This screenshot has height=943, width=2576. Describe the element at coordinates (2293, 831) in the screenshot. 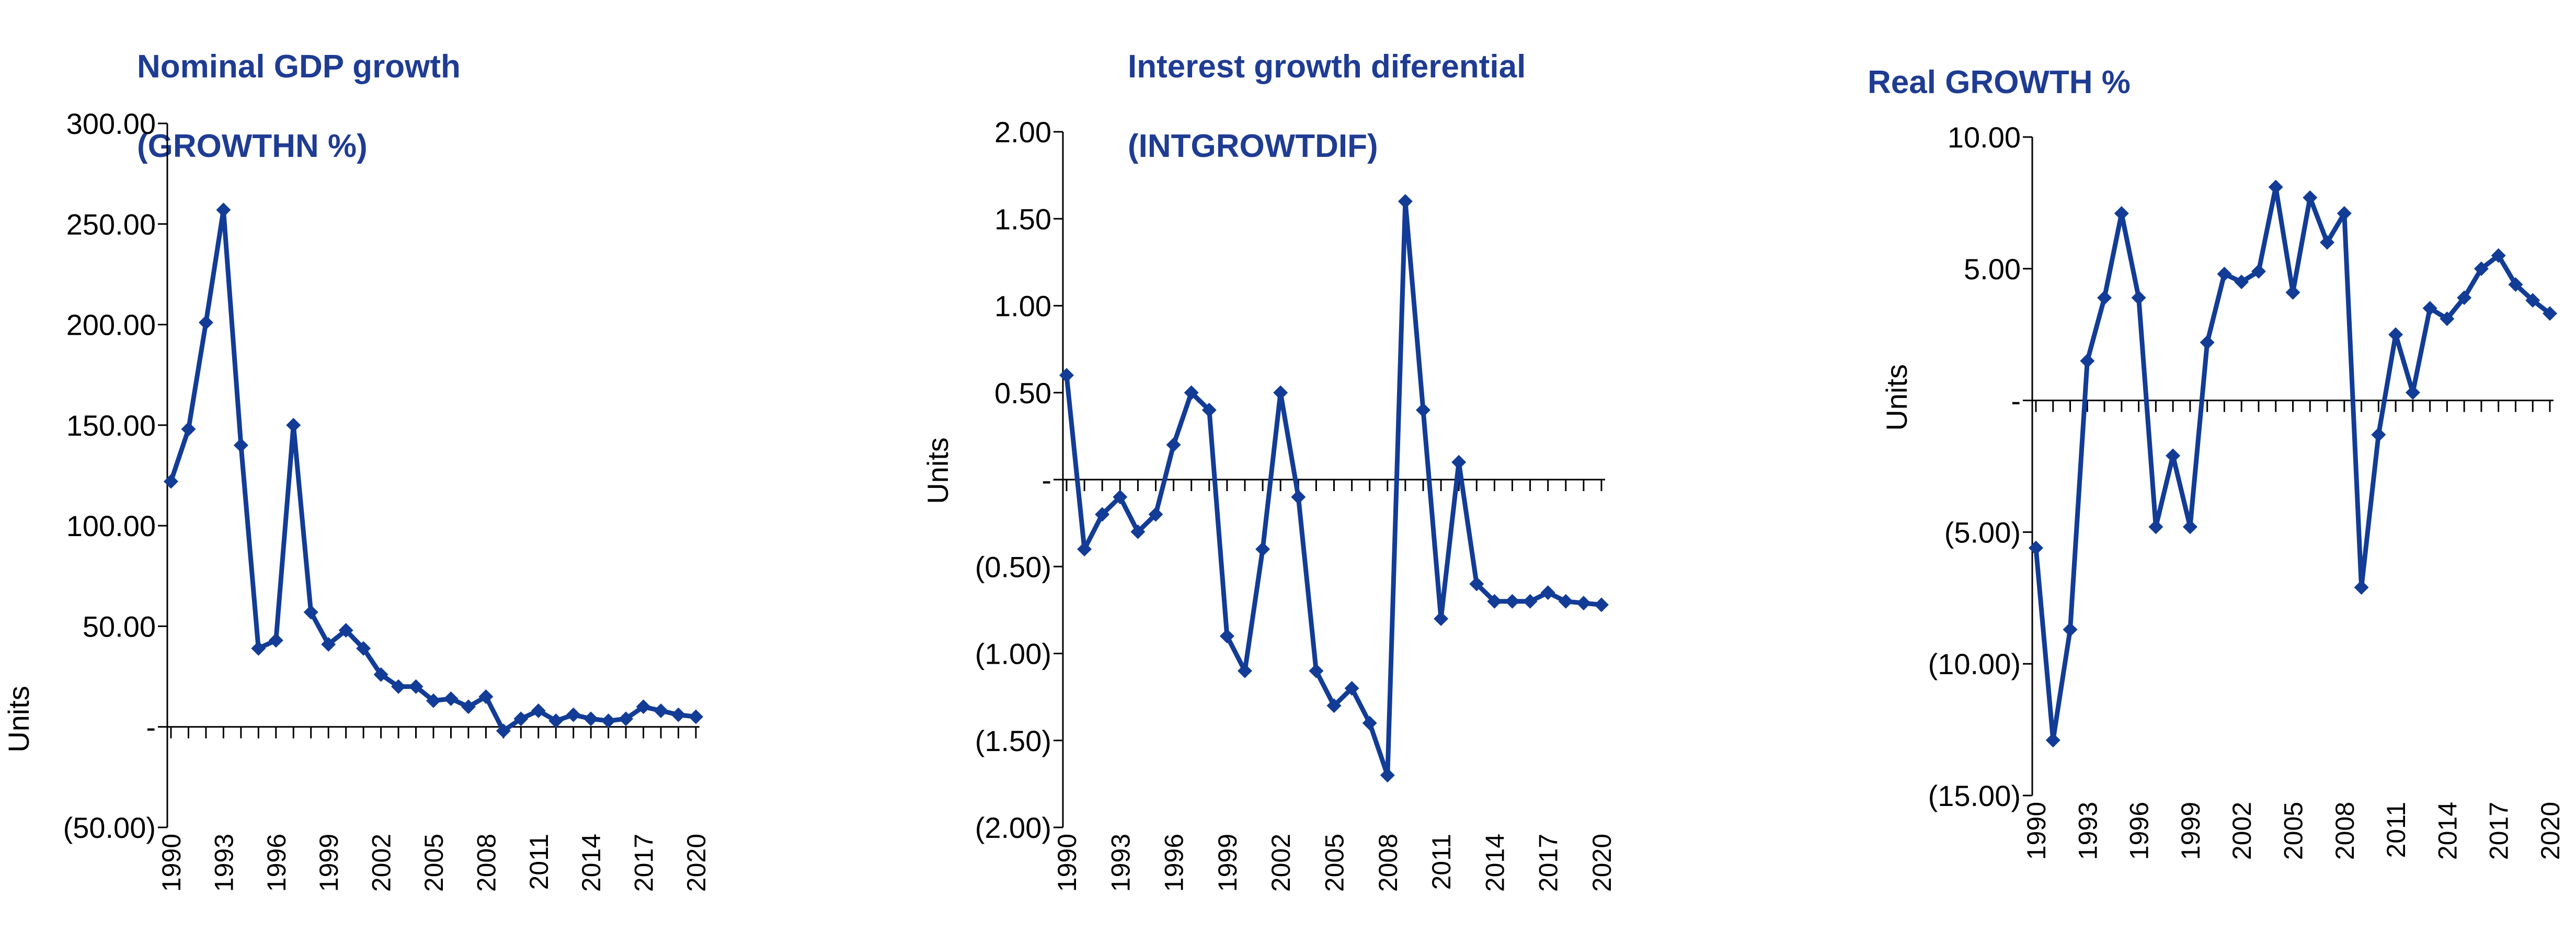

I see `x-tick-label: 2005` at that location.